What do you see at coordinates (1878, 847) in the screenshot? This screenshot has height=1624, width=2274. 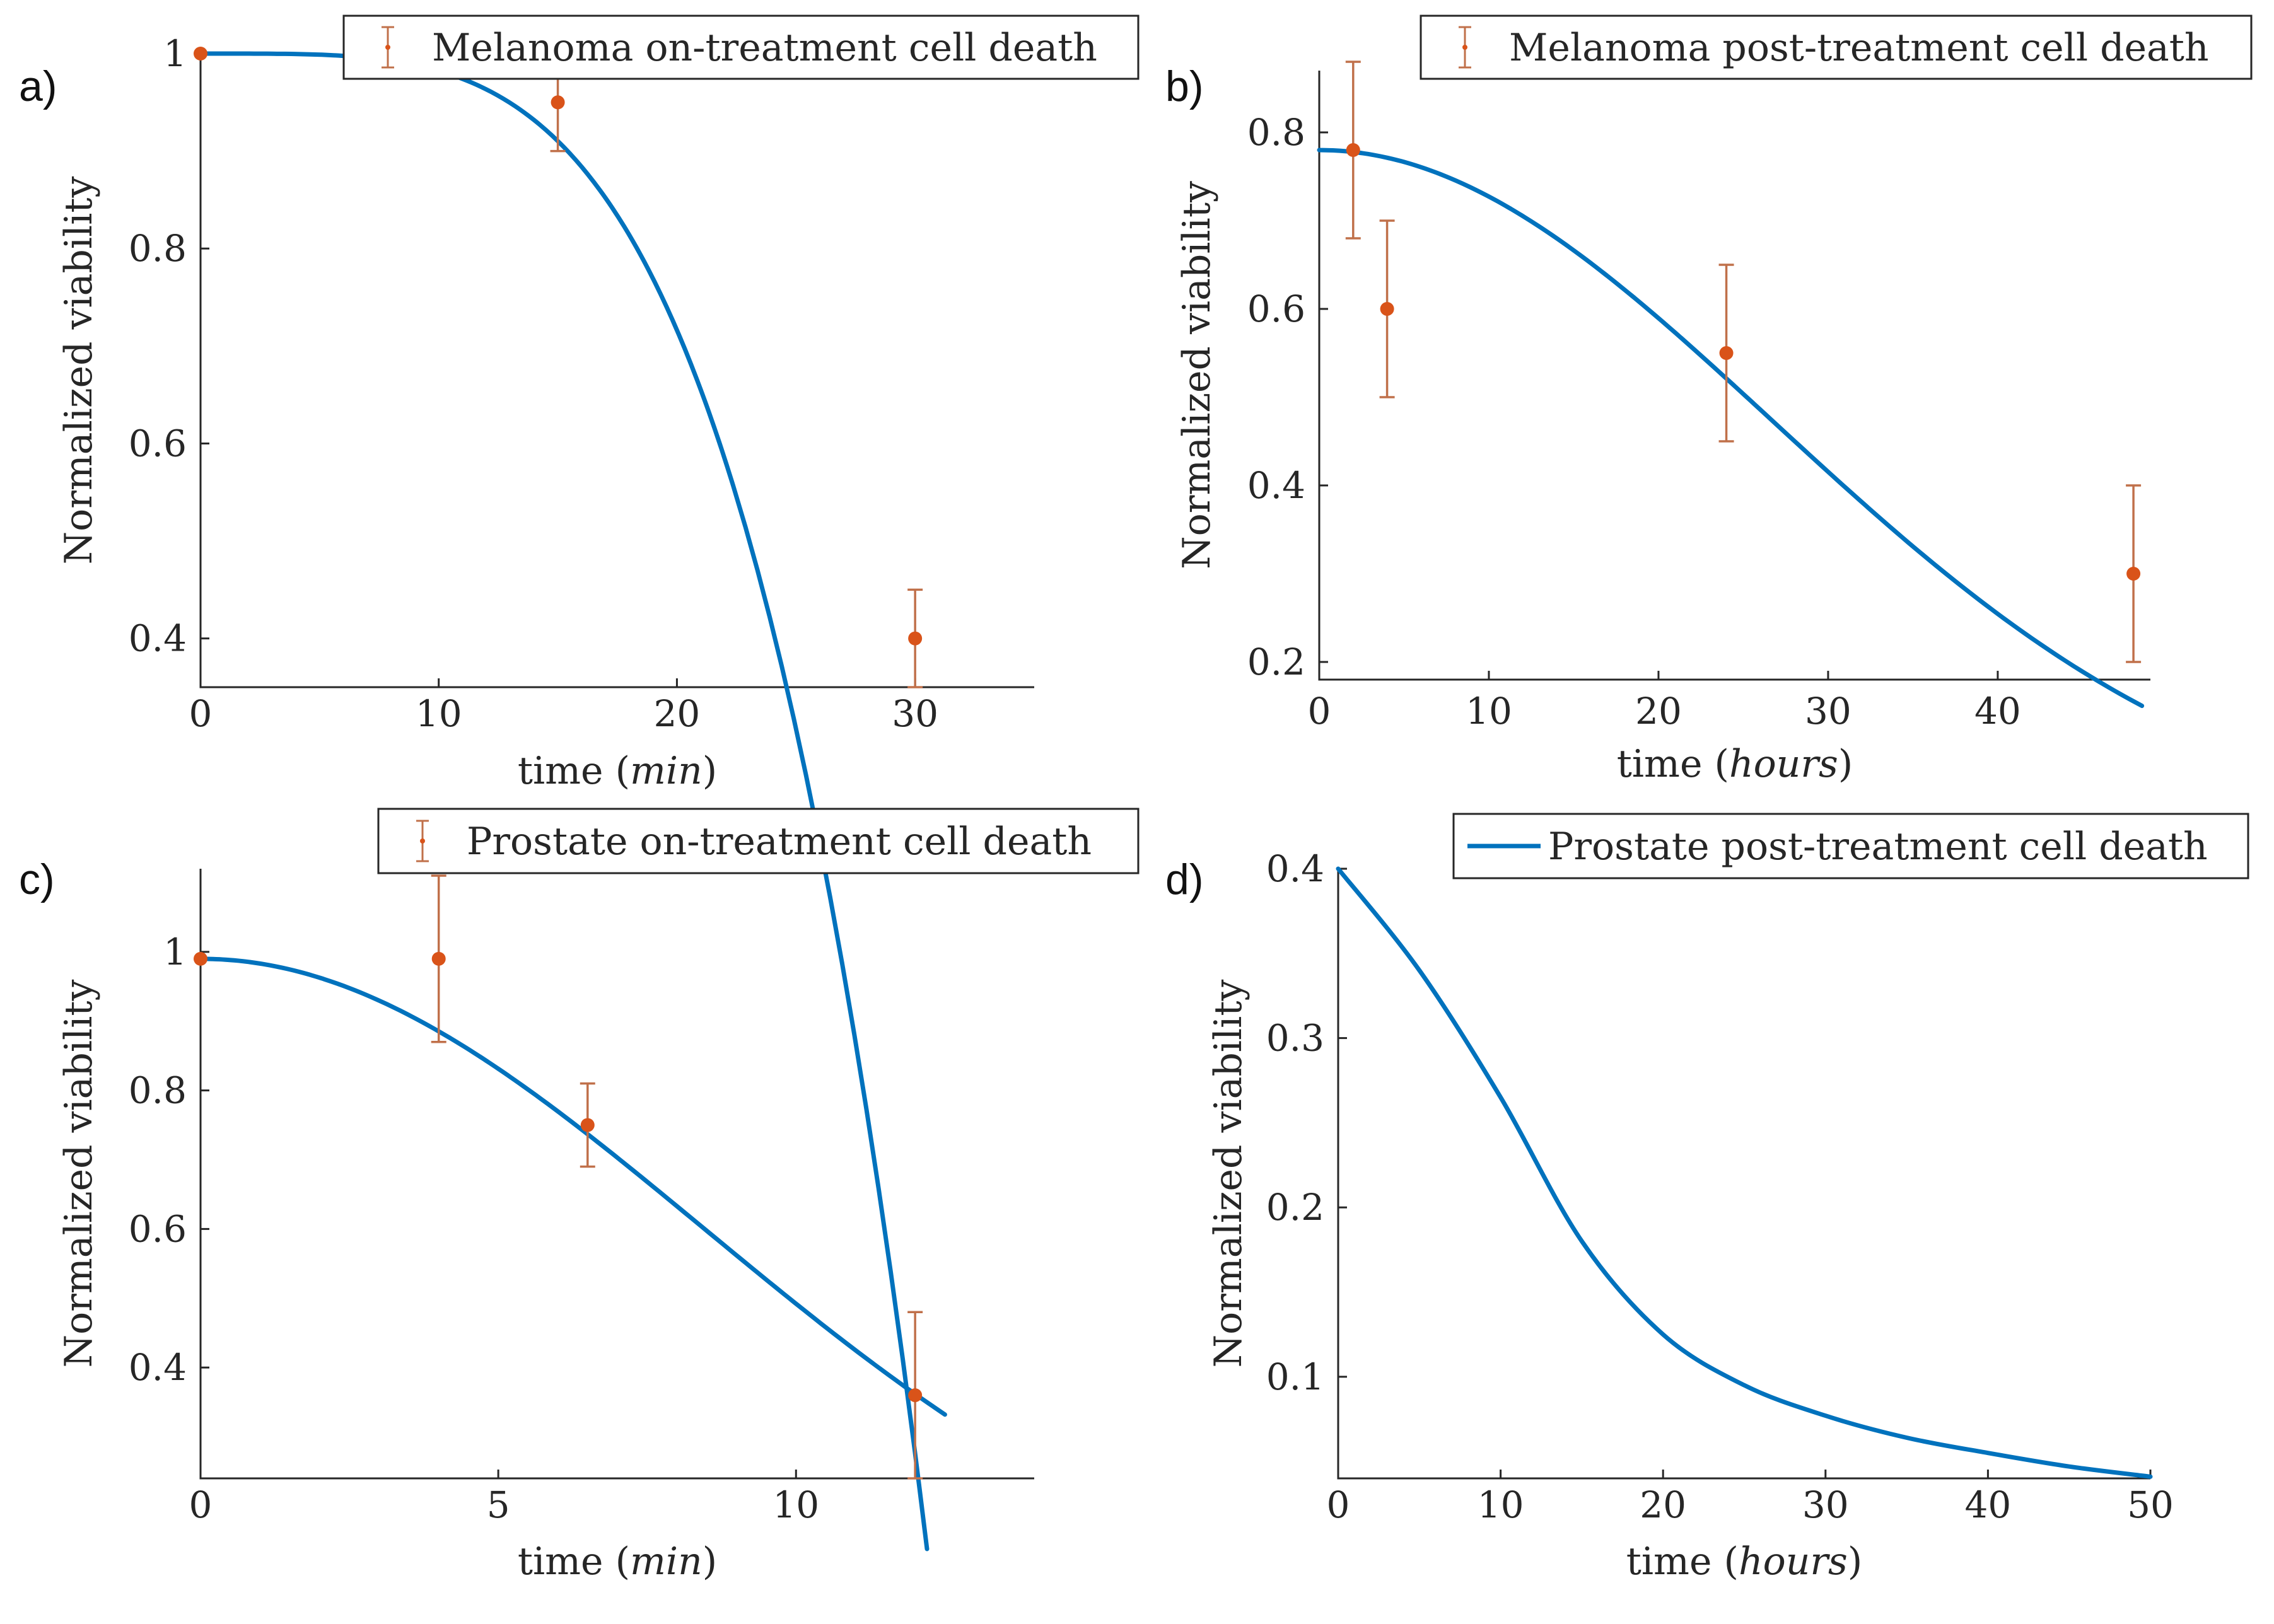 I see `legend-label: Prostate post-treatment cell death` at bounding box center [1878, 847].